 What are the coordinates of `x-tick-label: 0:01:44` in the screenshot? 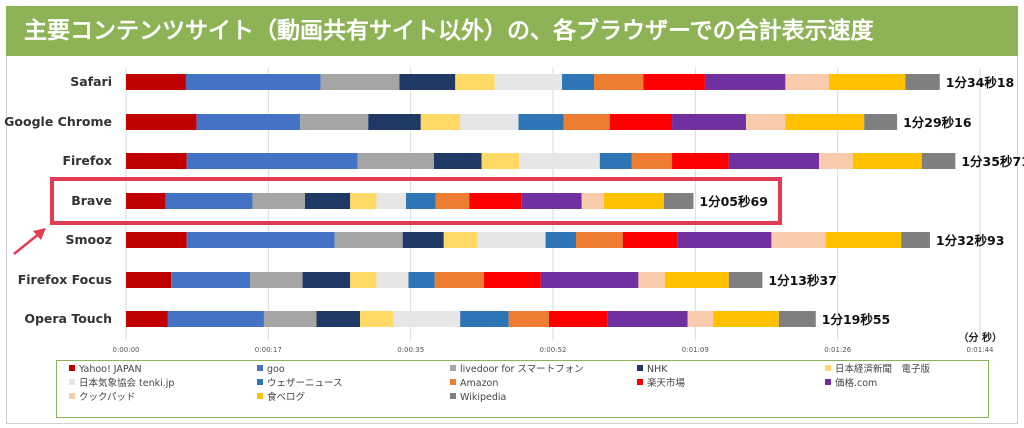 It's located at (981, 350).